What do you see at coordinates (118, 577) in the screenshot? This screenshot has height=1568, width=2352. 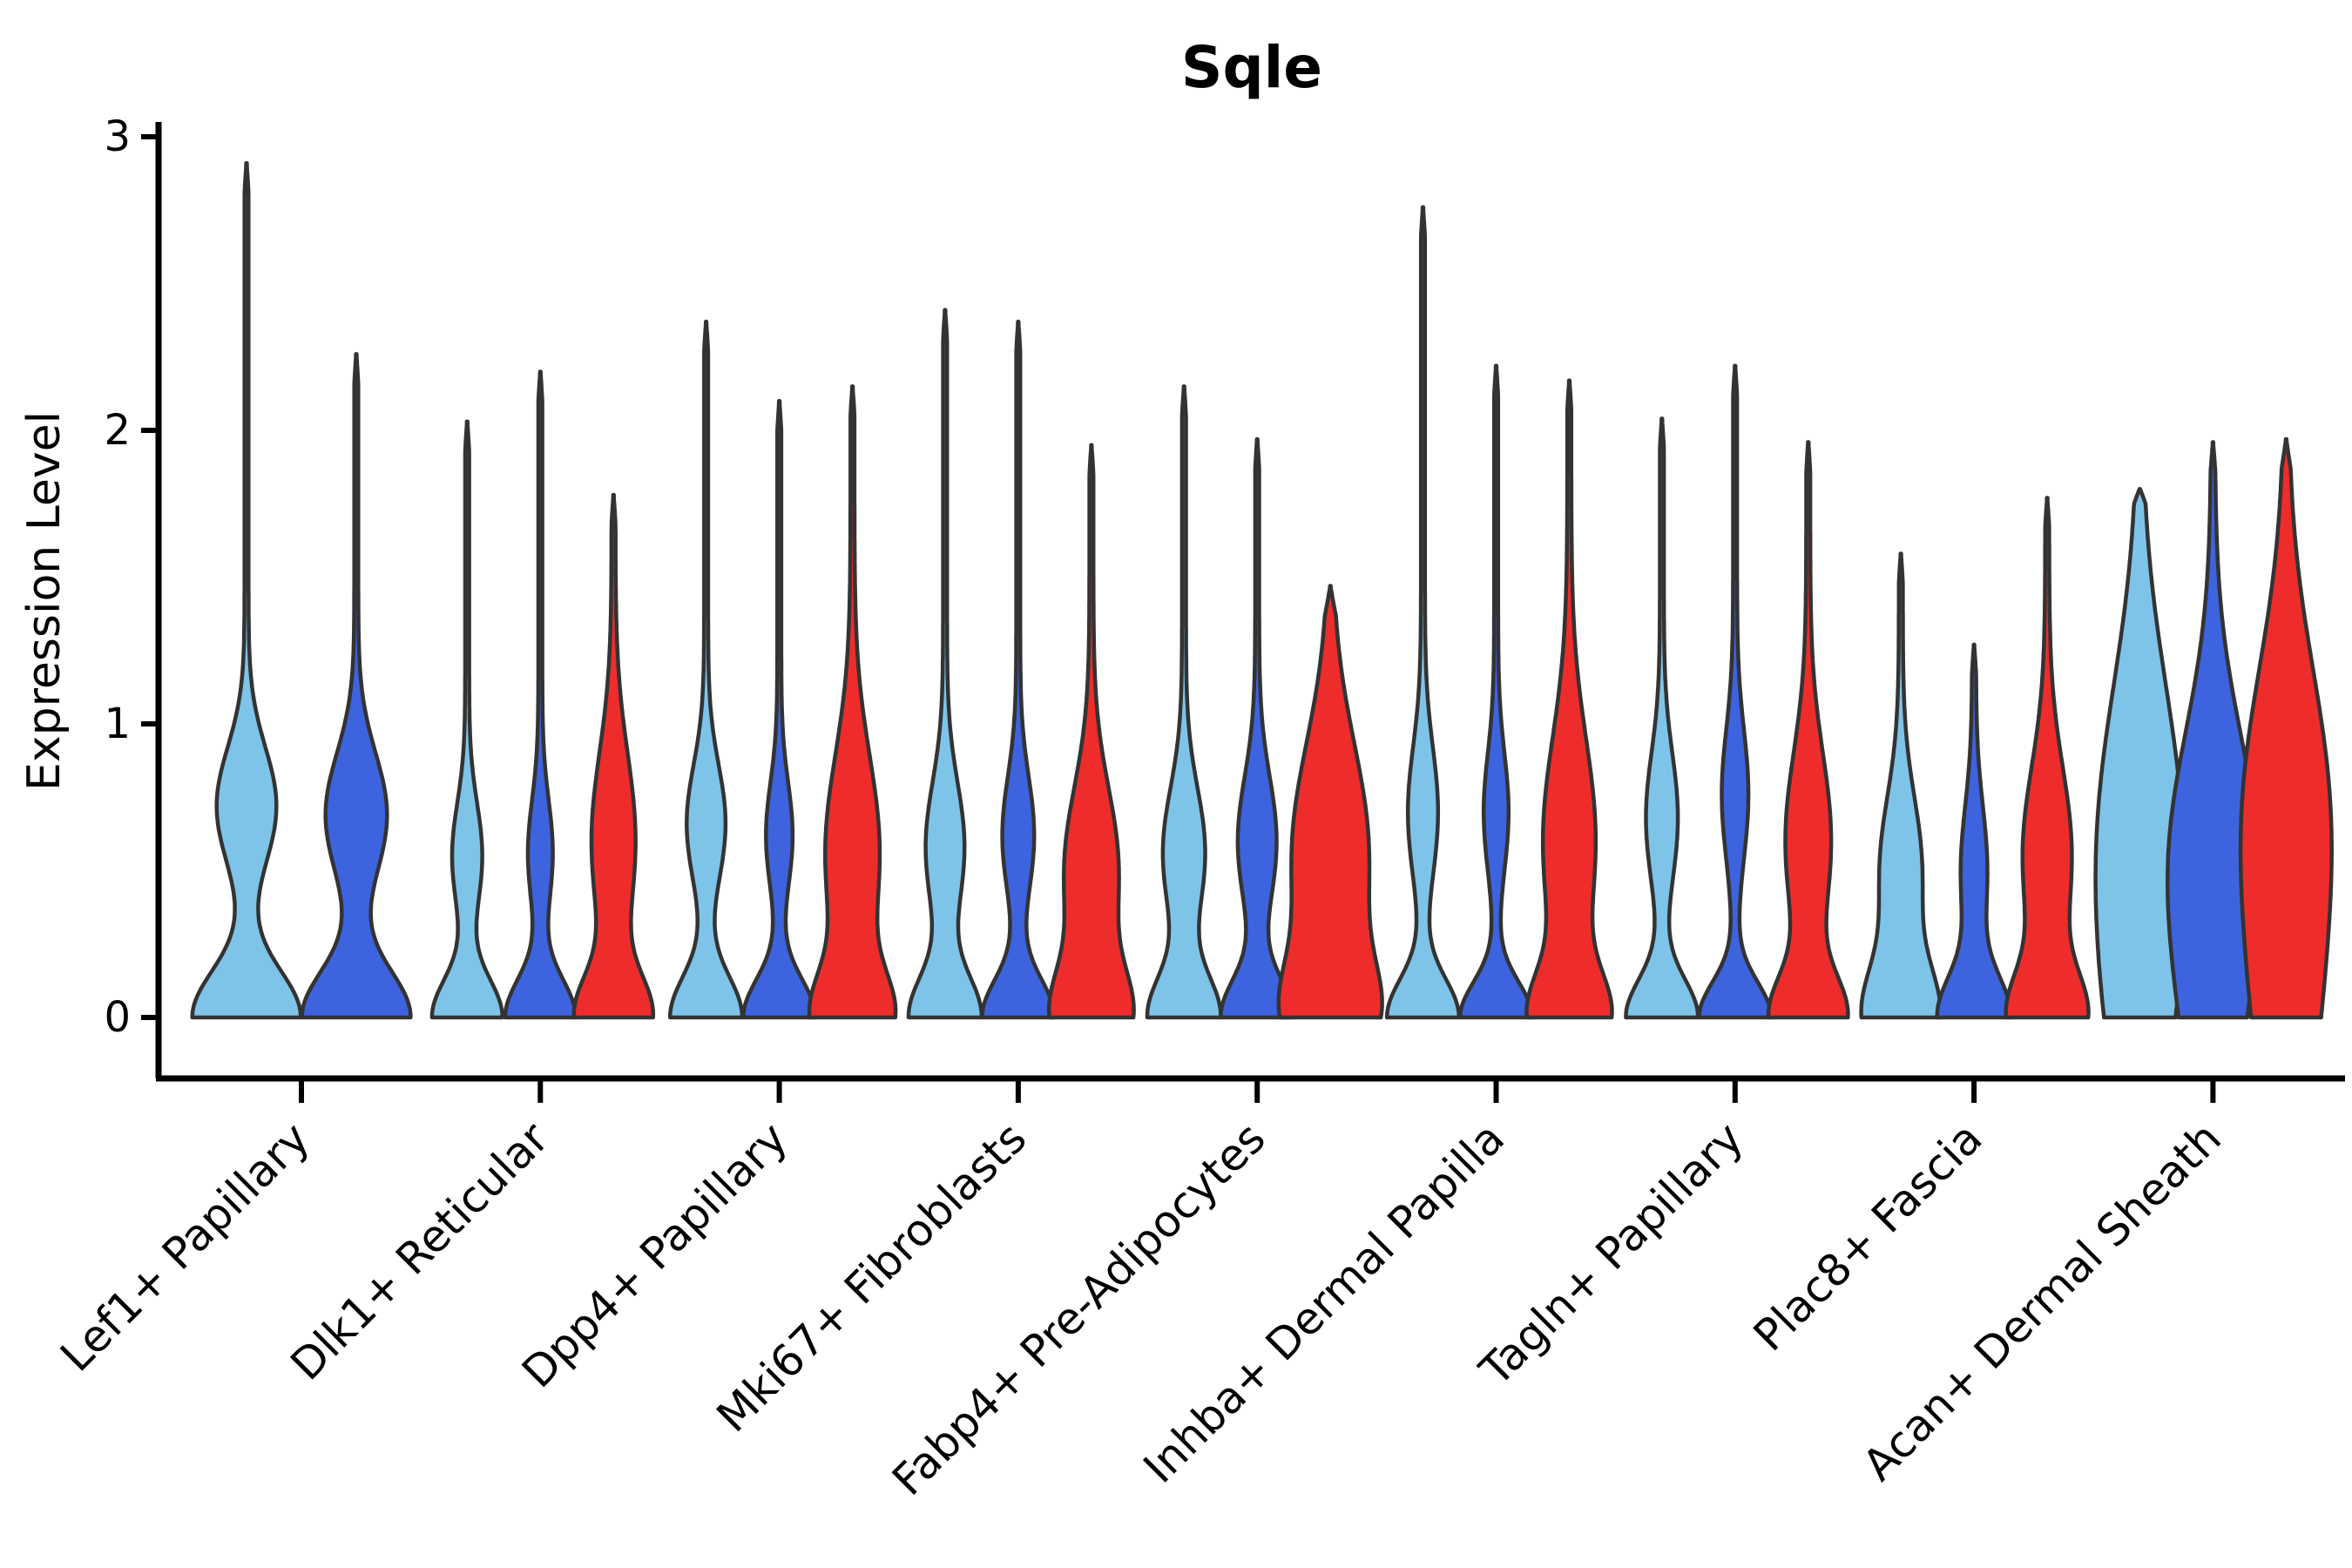 I see `y-axis-tick-labels: 0 1 2 3` at bounding box center [118, 577].